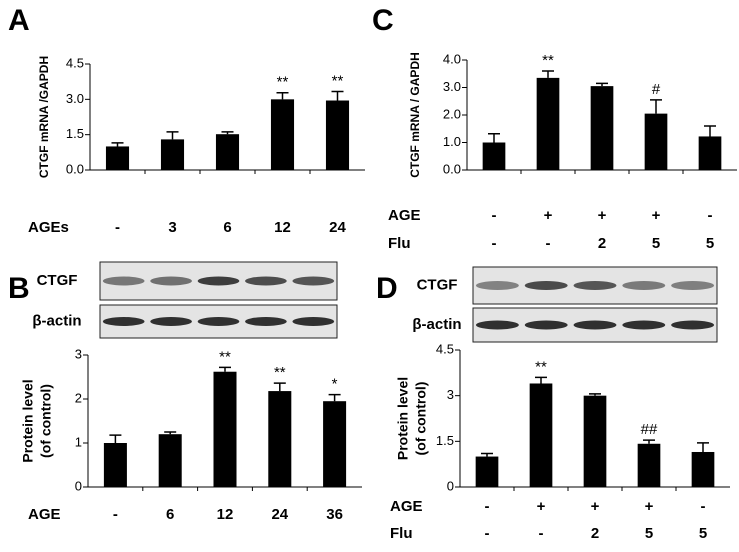 The height and width of the screenshot is (552, 739). What do you see at coordinates (335, 384) in the screenshot?
I see `significance: *` at bounding box center [335, 384].